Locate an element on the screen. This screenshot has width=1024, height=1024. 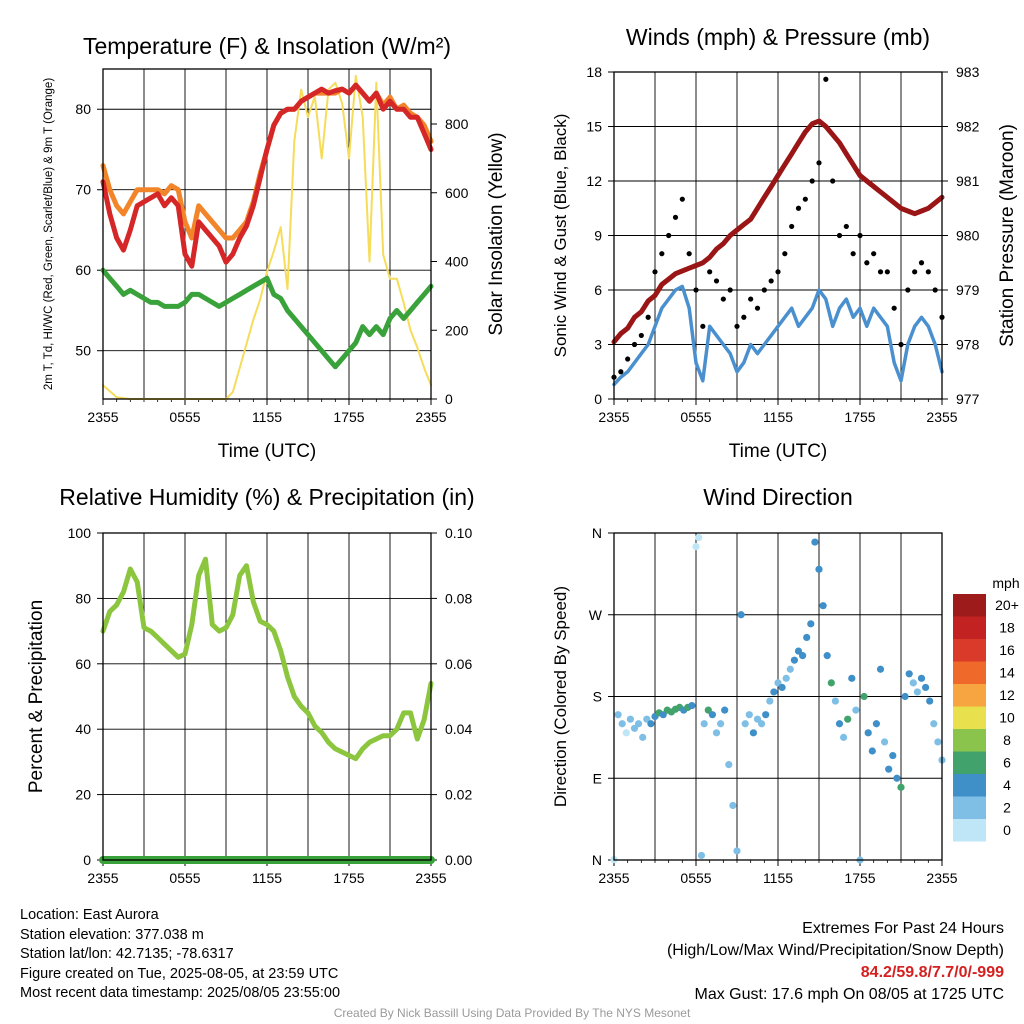
y-tick-label: 20 is located at coordinates (83, 795).